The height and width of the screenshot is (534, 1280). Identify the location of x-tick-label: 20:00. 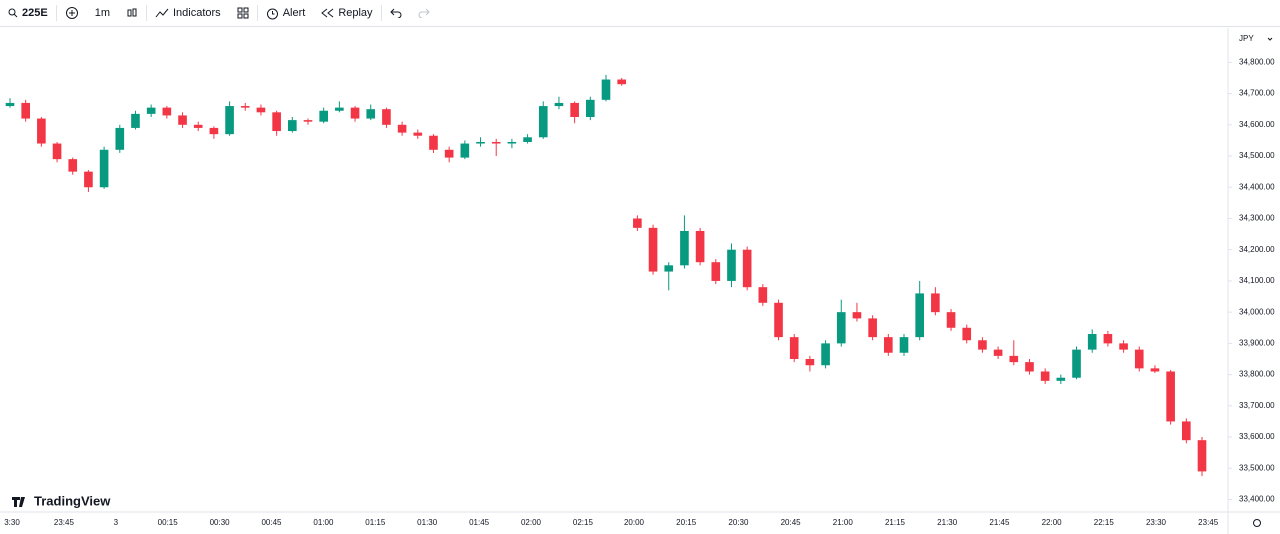
(634, 522).